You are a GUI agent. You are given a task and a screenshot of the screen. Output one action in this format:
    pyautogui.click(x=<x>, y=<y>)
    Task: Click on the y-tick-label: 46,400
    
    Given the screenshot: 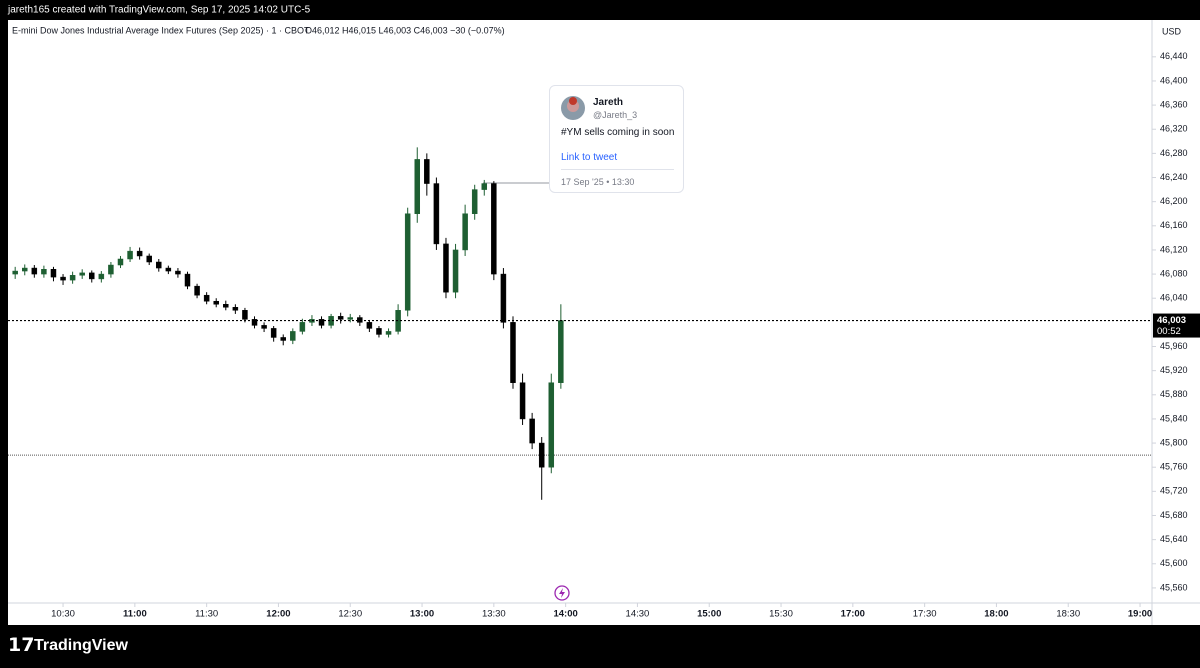 What is the action you would take?
    pyautogui.click(x=1174, y=80)
    